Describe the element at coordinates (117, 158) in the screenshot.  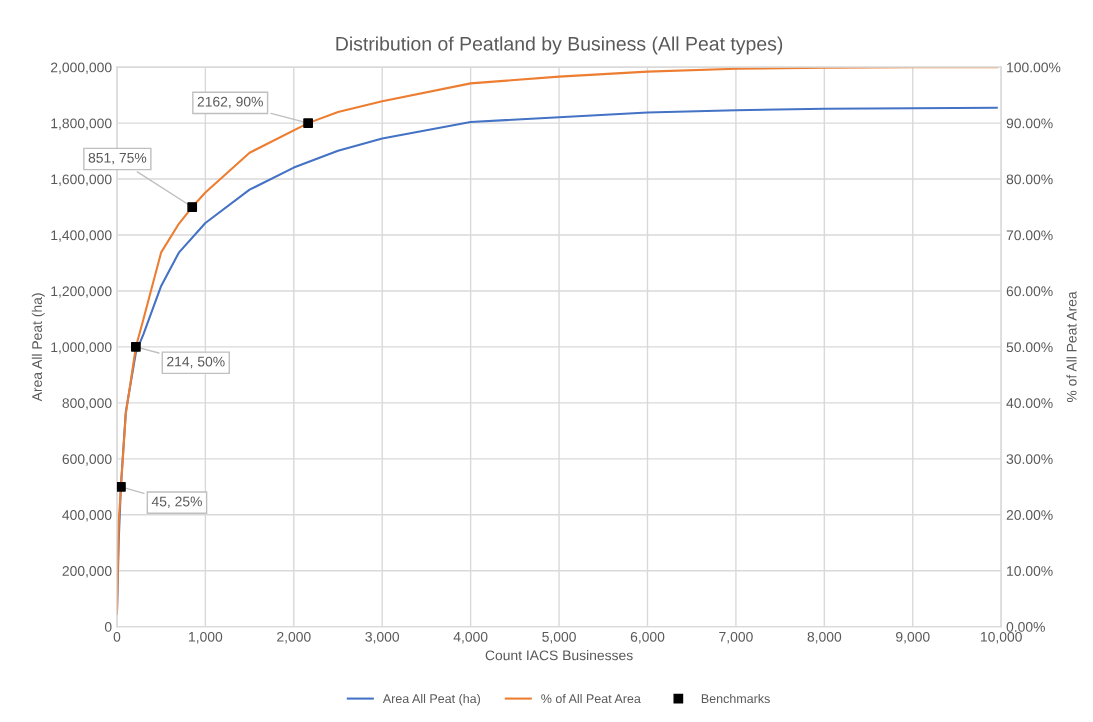
I see `data-label: 851, 75%` at that location.